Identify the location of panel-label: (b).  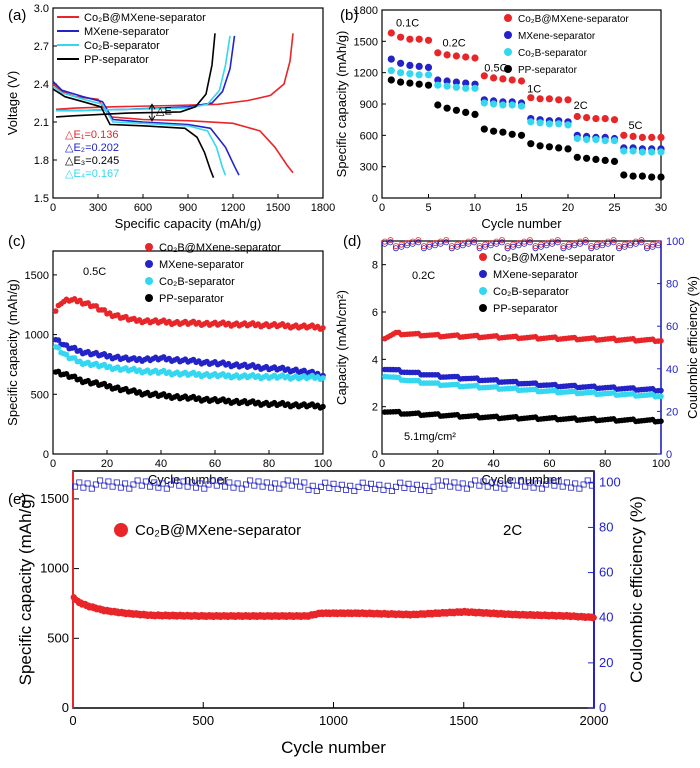
(349, 15).